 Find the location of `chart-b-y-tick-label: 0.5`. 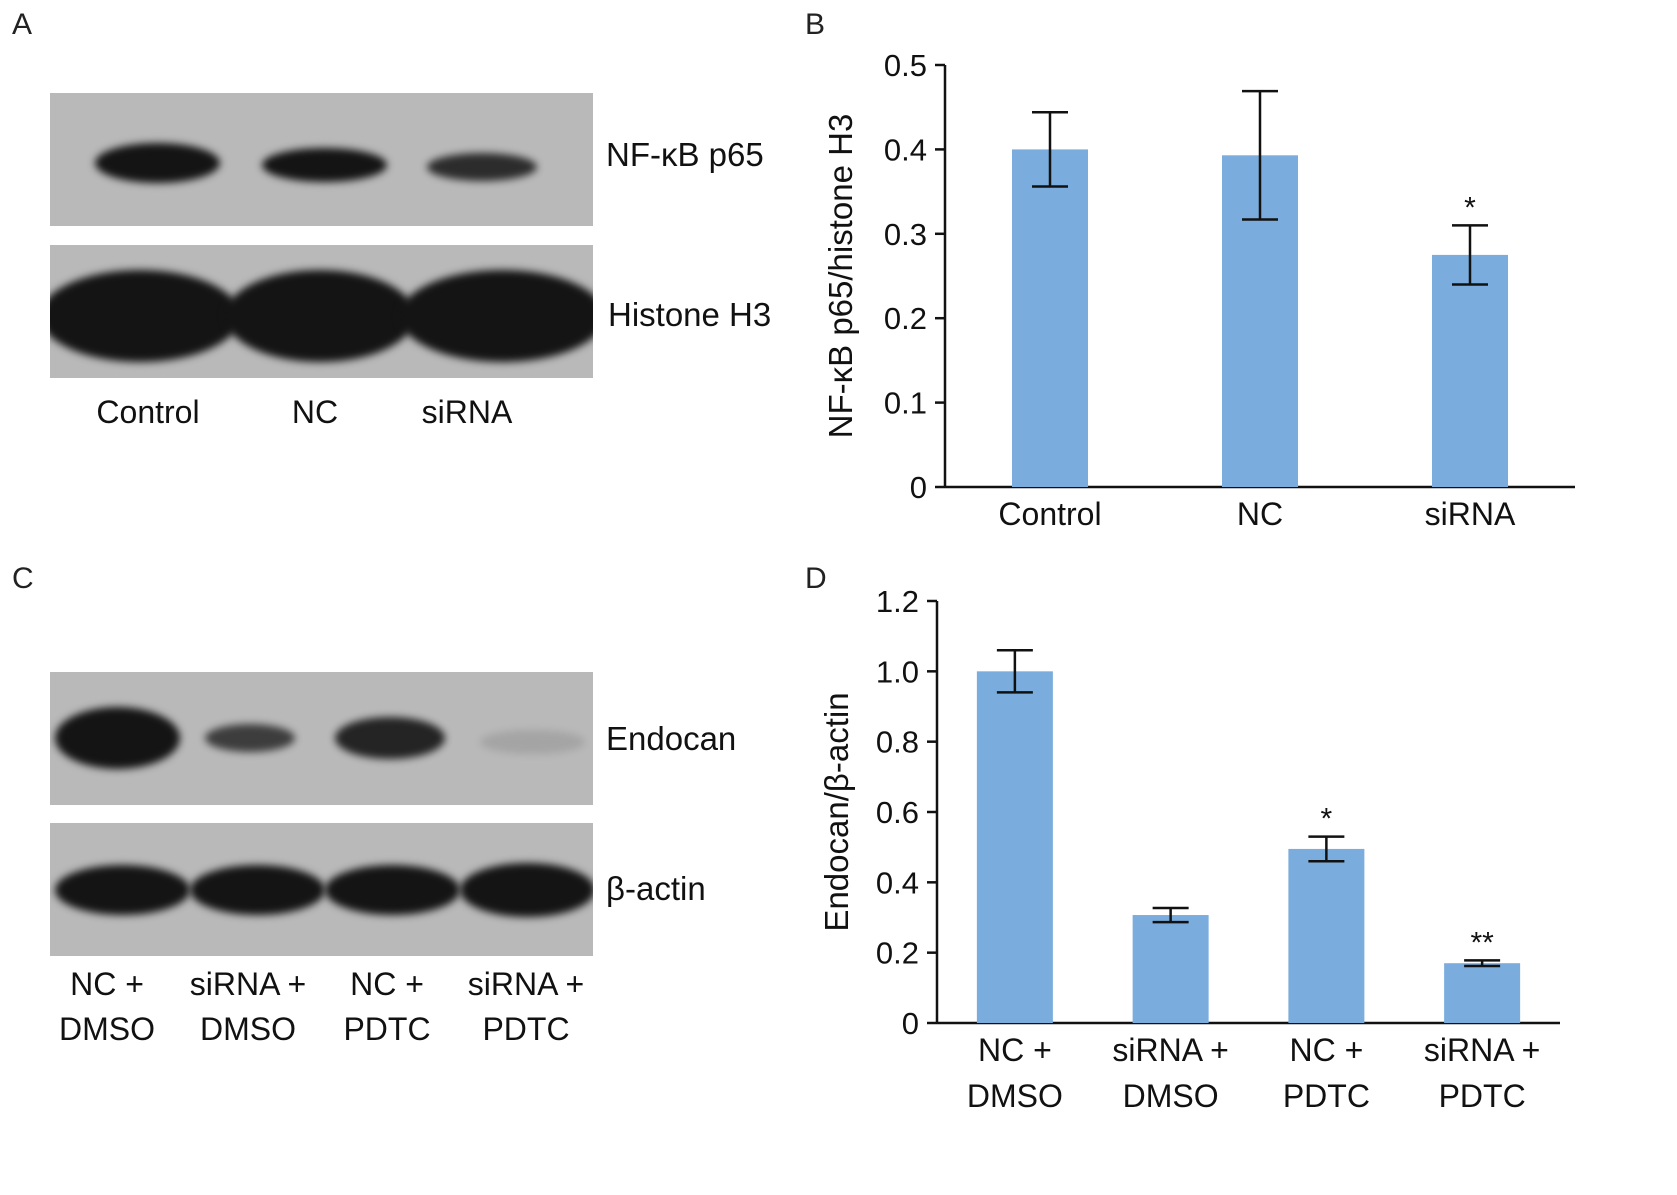

chart-b-y-tick-label: 0.5 is located at coordinates (905, 65).